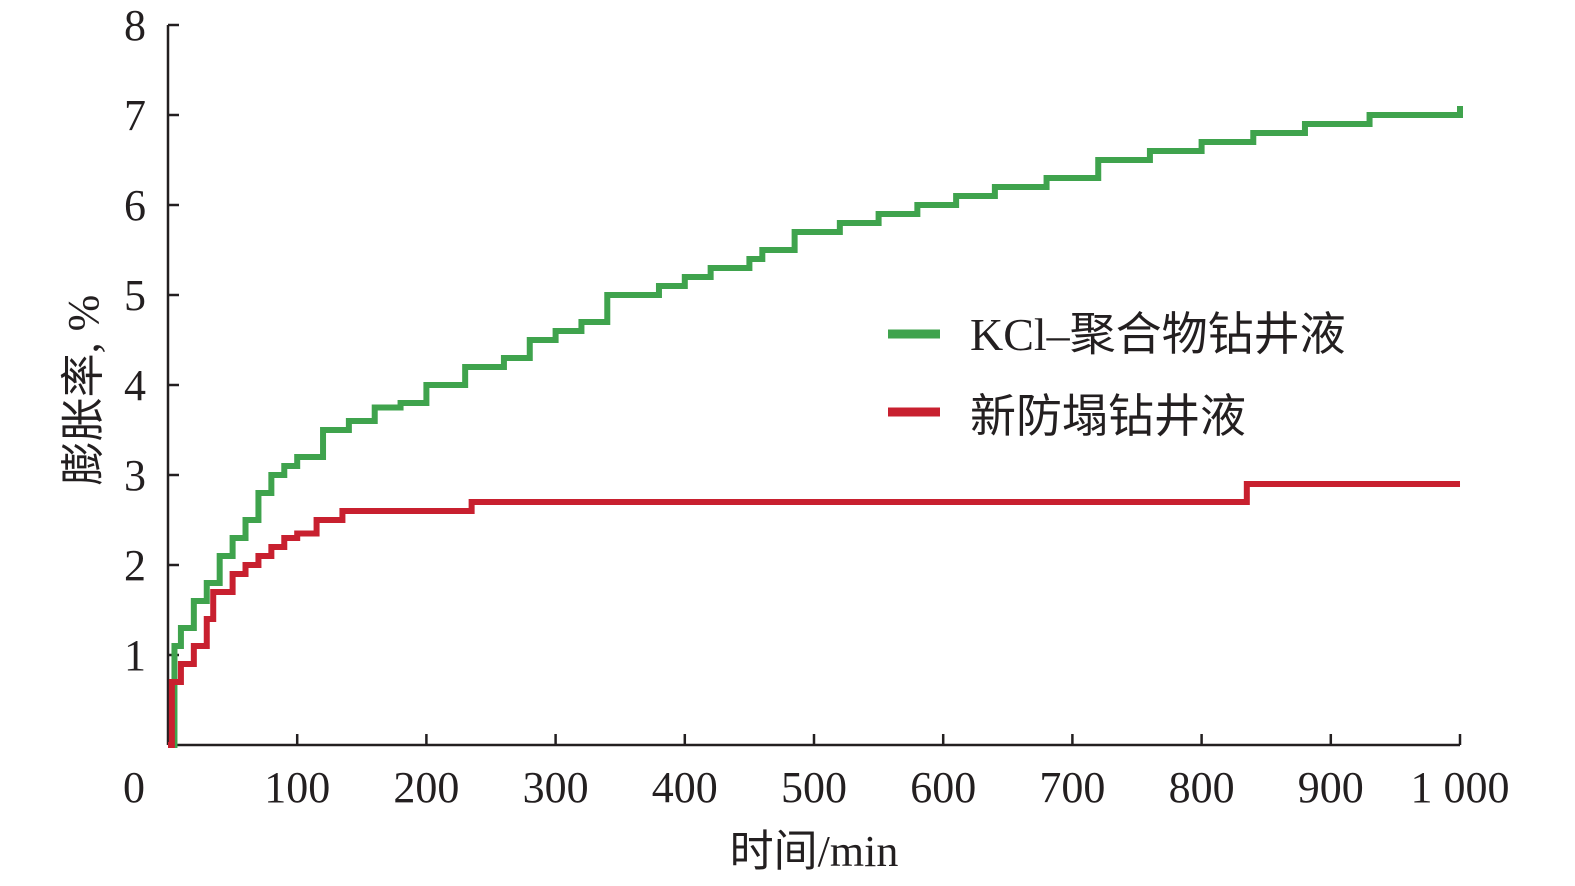  What do you see at coordinates (135, 565) in the screenshot?
I see `y-tick-label: 2` at bounding box center [135, 565].